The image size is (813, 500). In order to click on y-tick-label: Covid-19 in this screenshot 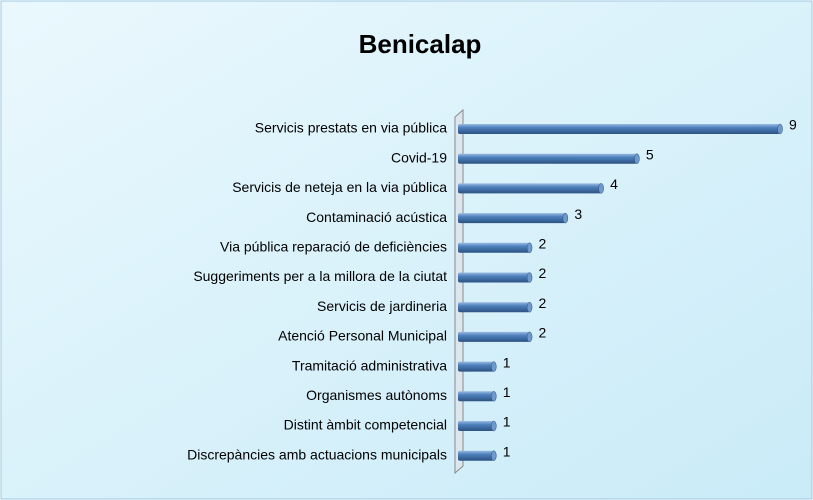, I will do `click(419, 157)`.